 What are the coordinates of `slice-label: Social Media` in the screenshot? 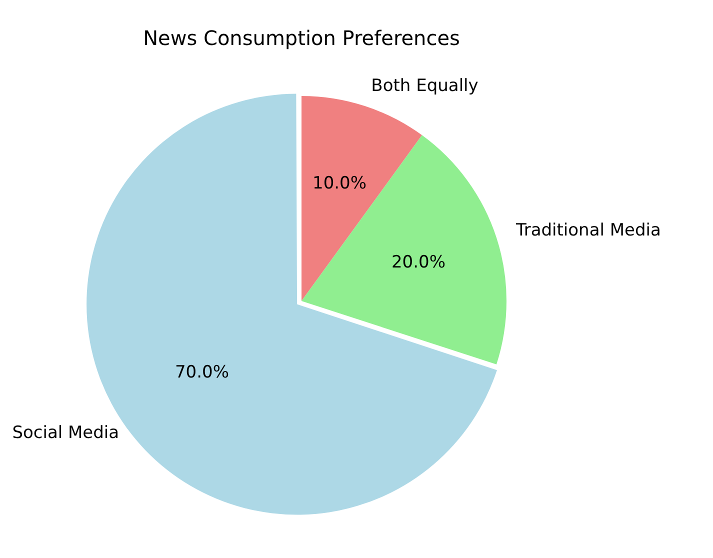 It's located at (66, 432).